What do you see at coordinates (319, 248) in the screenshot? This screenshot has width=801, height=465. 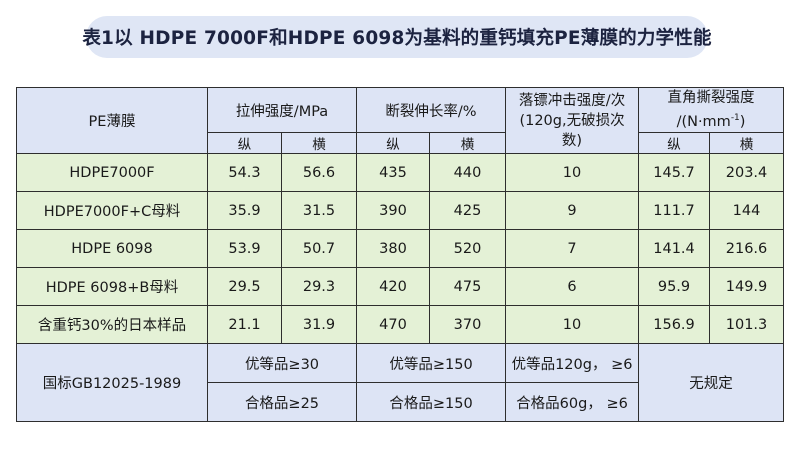 I see `tensile-td: 50.7` at bounding box center [319, 248].